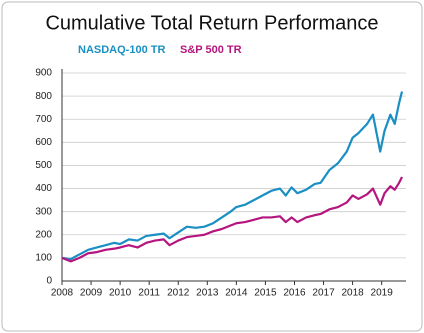  I want to click on y-tick-label: 500, so click(43, 165).